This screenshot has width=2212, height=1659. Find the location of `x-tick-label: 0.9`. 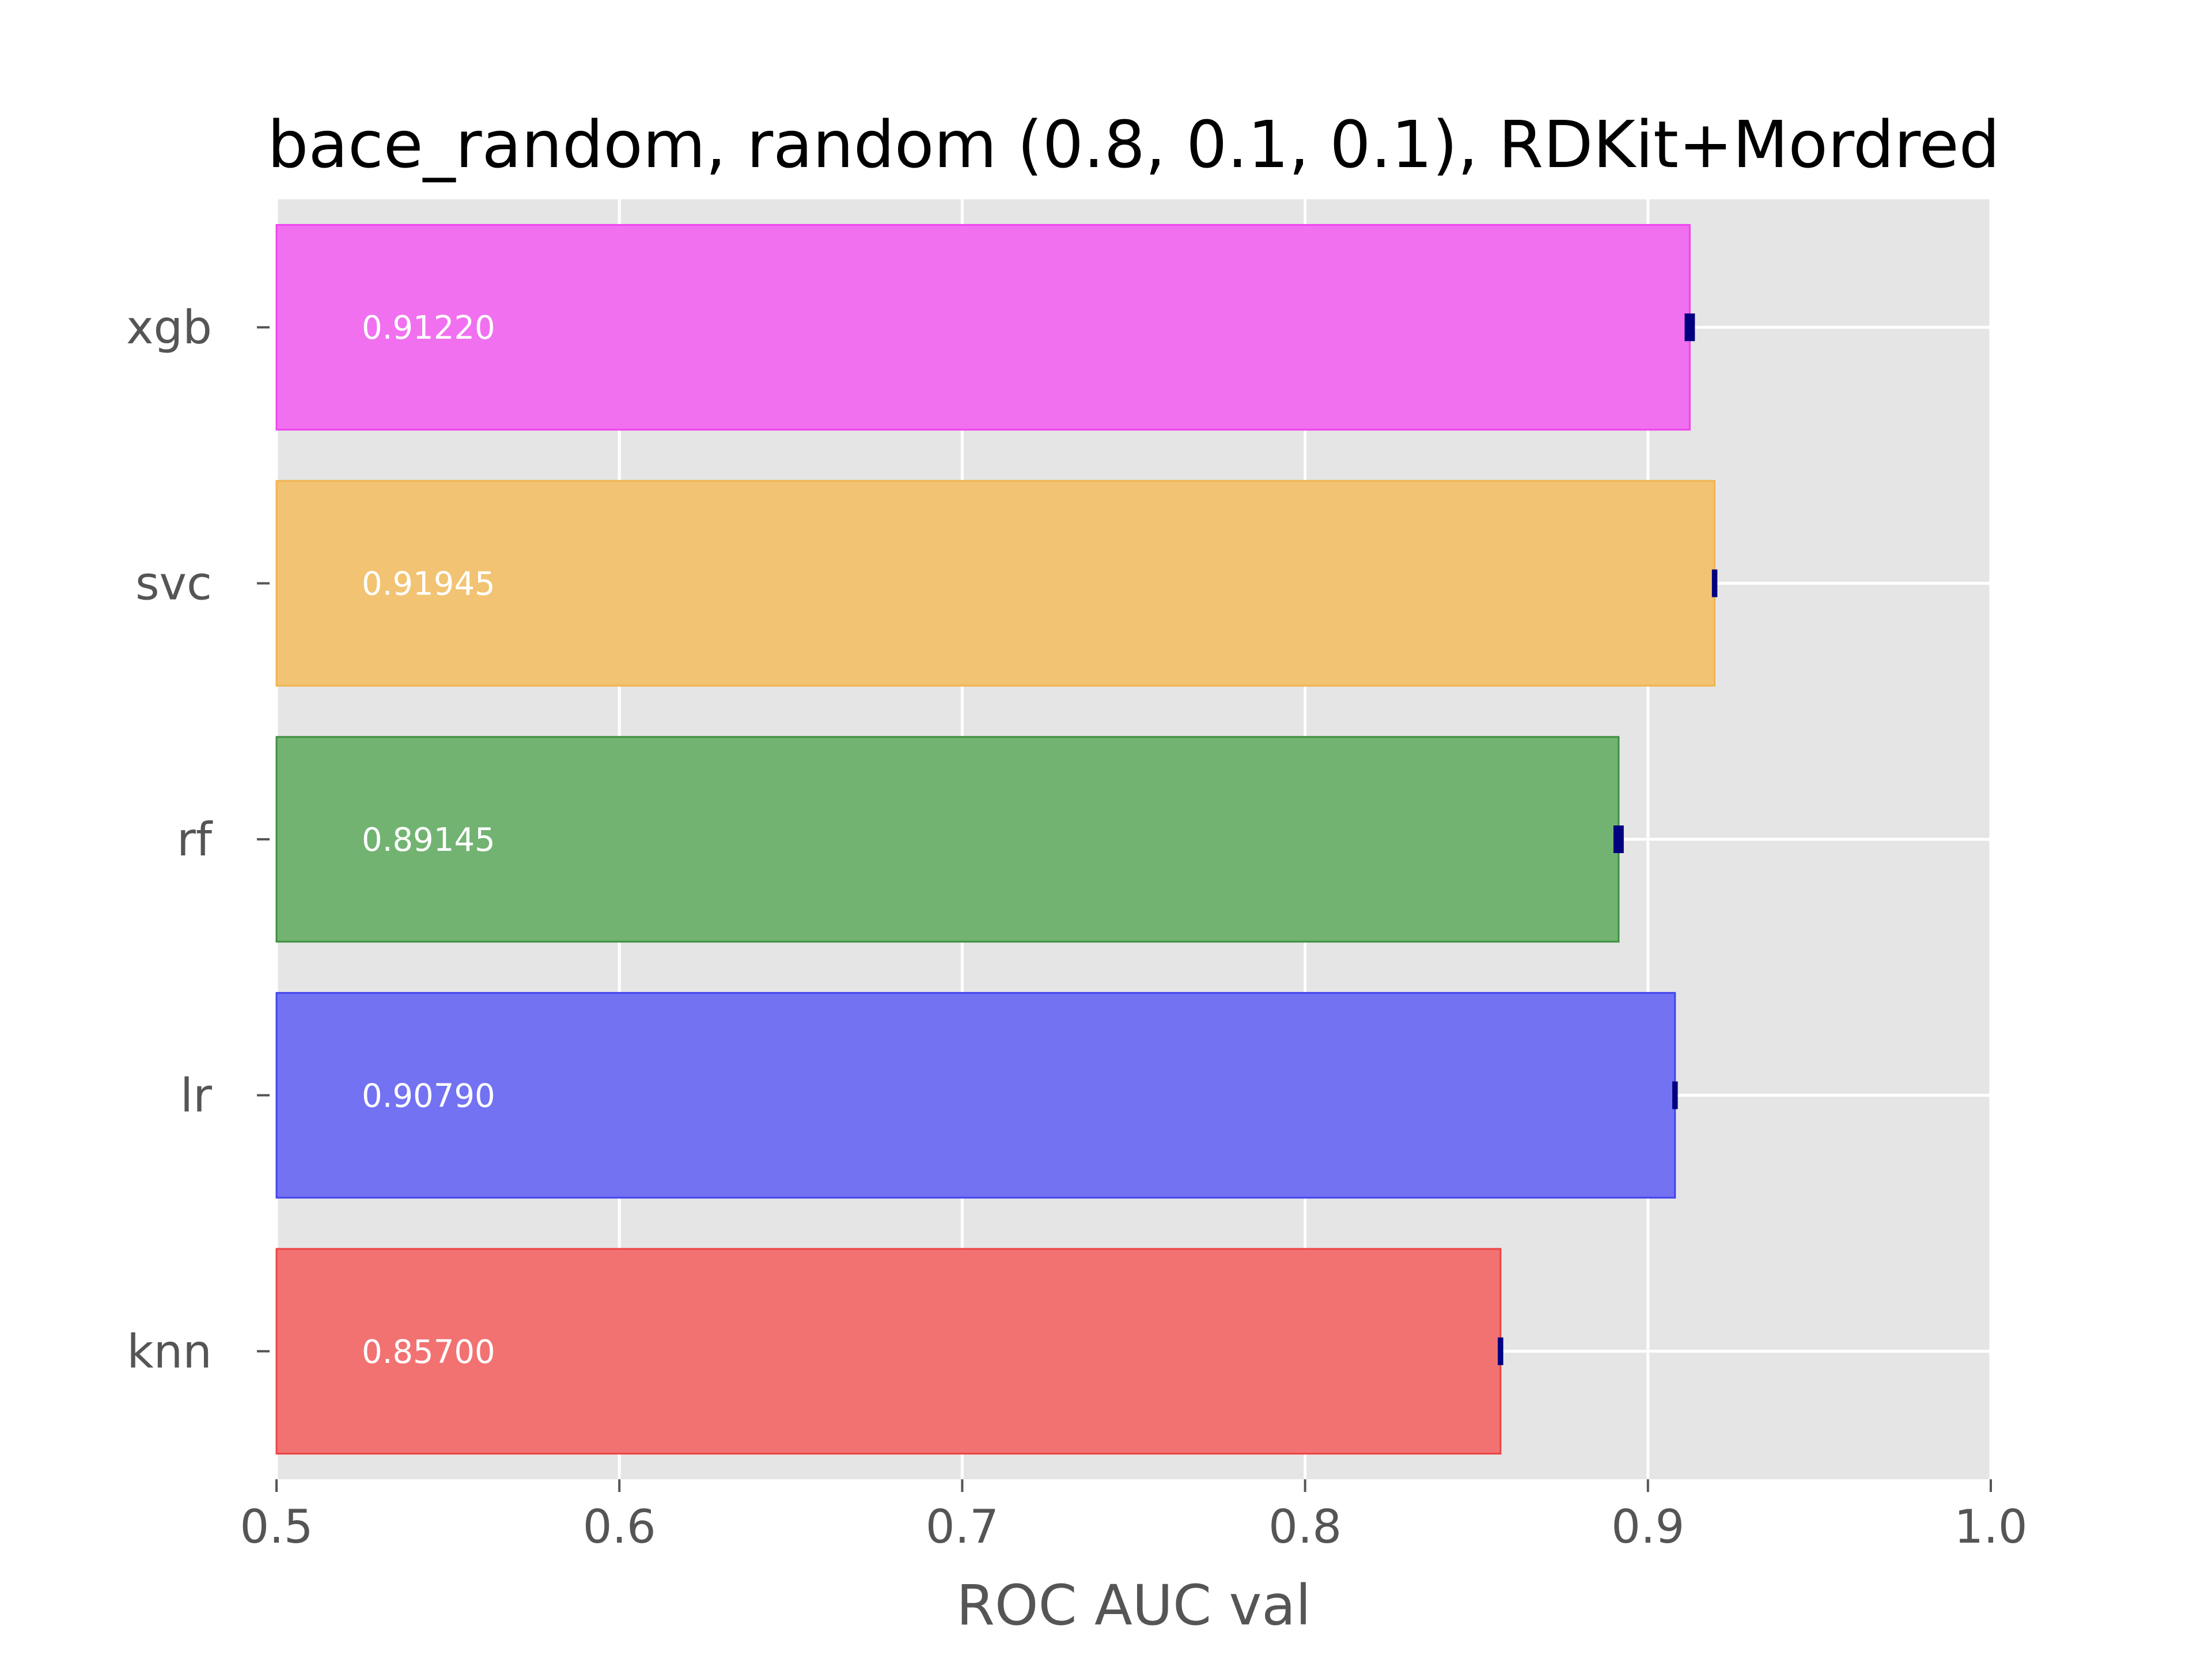

x-tick-label: 0.9 is located at coordinates (1647, 1527).